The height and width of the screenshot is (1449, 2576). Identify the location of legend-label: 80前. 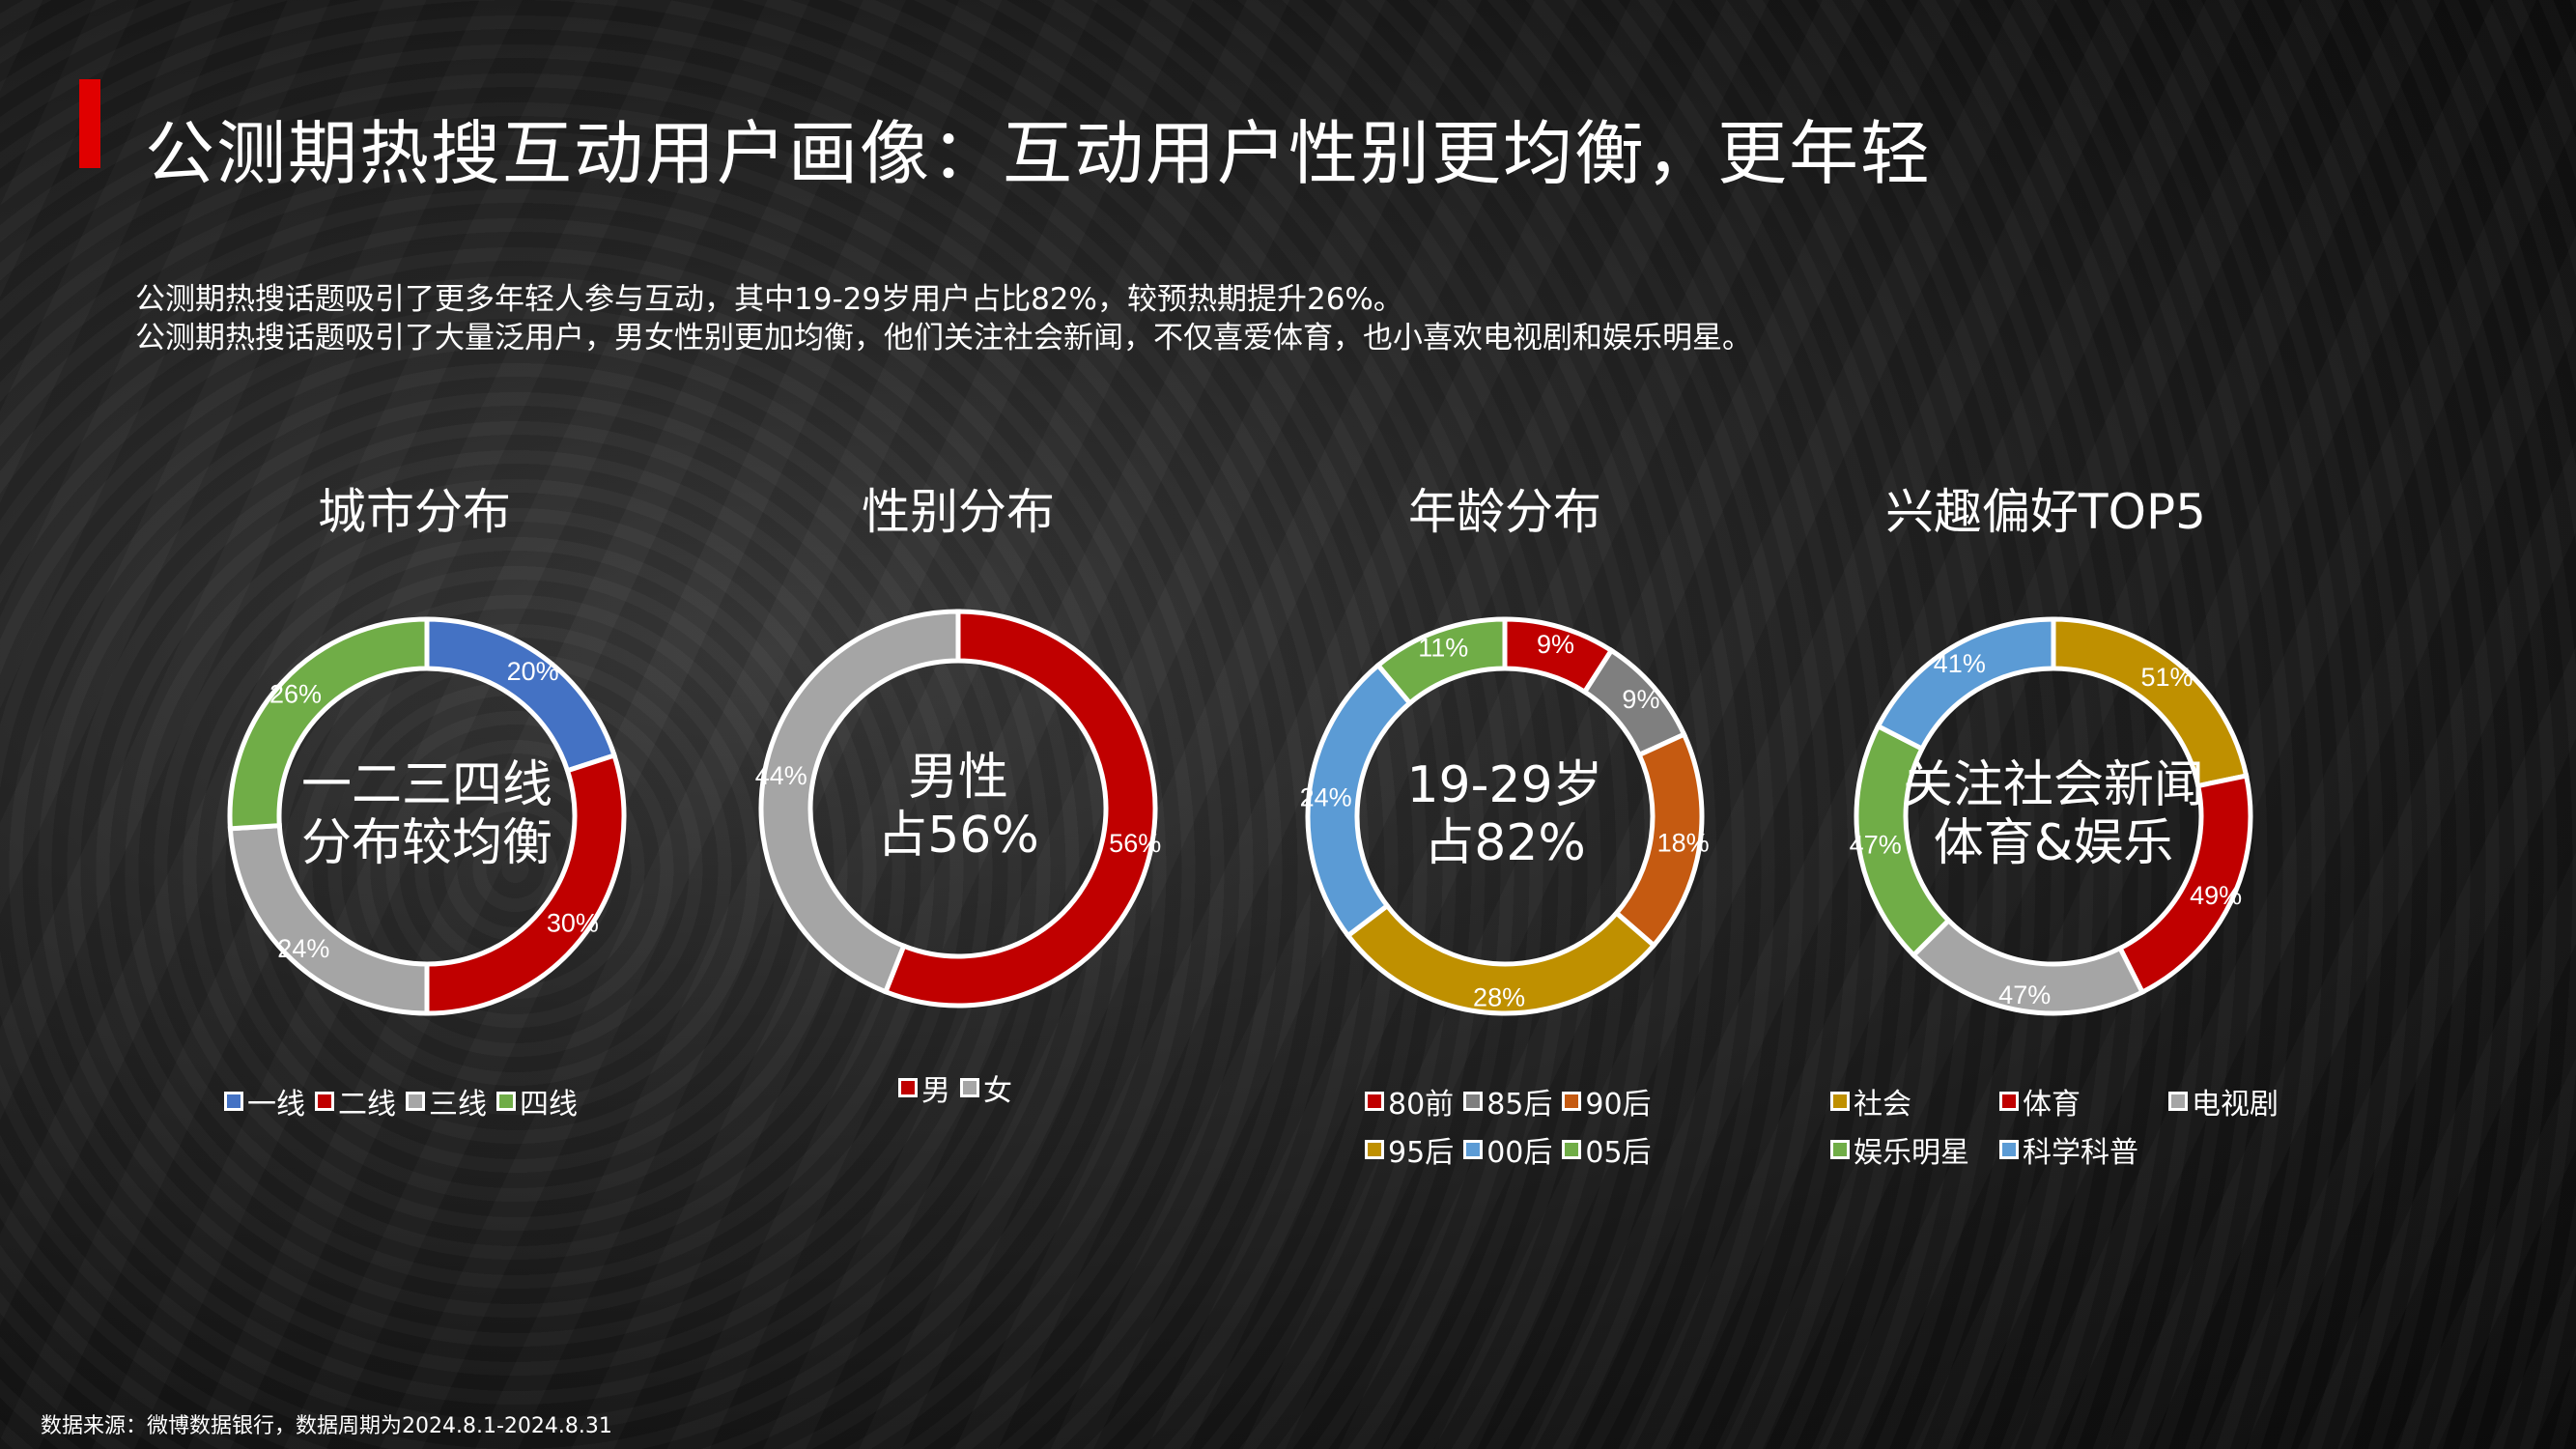
(1421, 1105).